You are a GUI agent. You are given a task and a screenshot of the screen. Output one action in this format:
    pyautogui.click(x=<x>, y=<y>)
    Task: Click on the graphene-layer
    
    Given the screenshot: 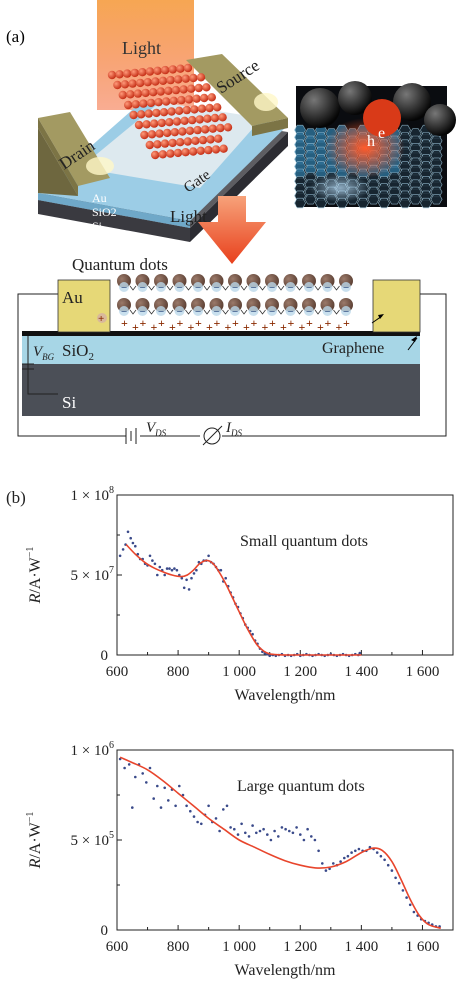 What is the action you would take?
    pyautogui.click(x=221, y=333)
    